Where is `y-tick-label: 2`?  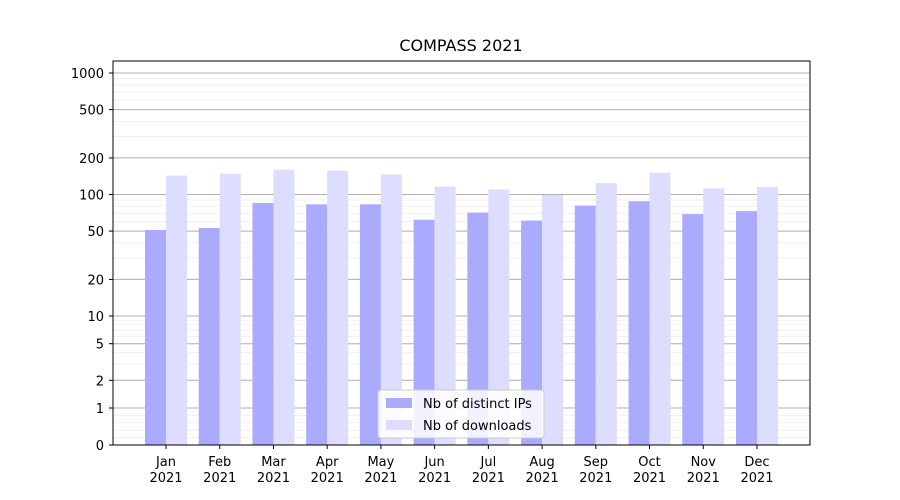 y-tick-label: 2 is located at coordinates (100, 381).